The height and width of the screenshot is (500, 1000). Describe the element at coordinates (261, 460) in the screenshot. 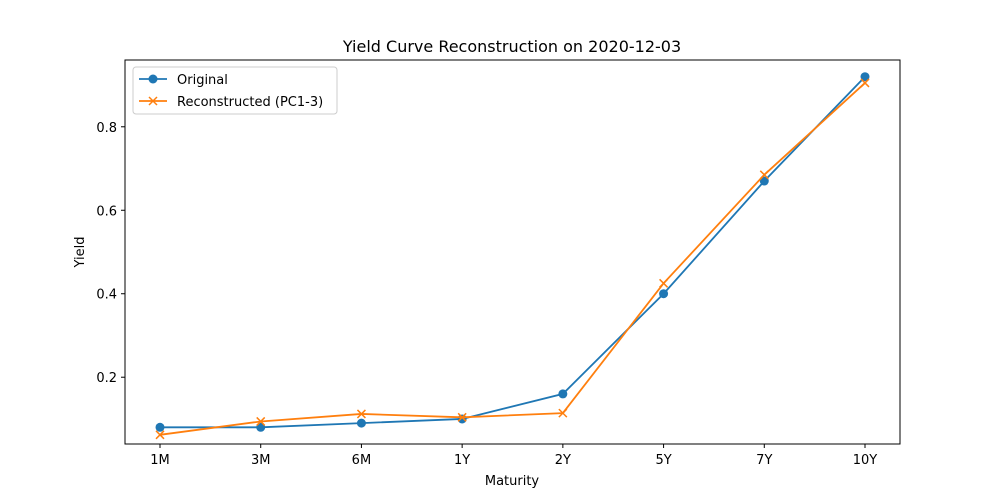

I see `x-tick-label: 3M` at that location.